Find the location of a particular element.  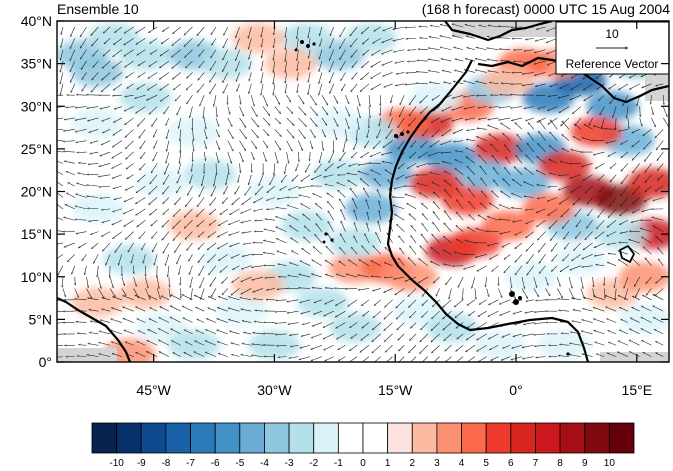

colorbar-label-19: 9 is located at coordinates (585, 463).